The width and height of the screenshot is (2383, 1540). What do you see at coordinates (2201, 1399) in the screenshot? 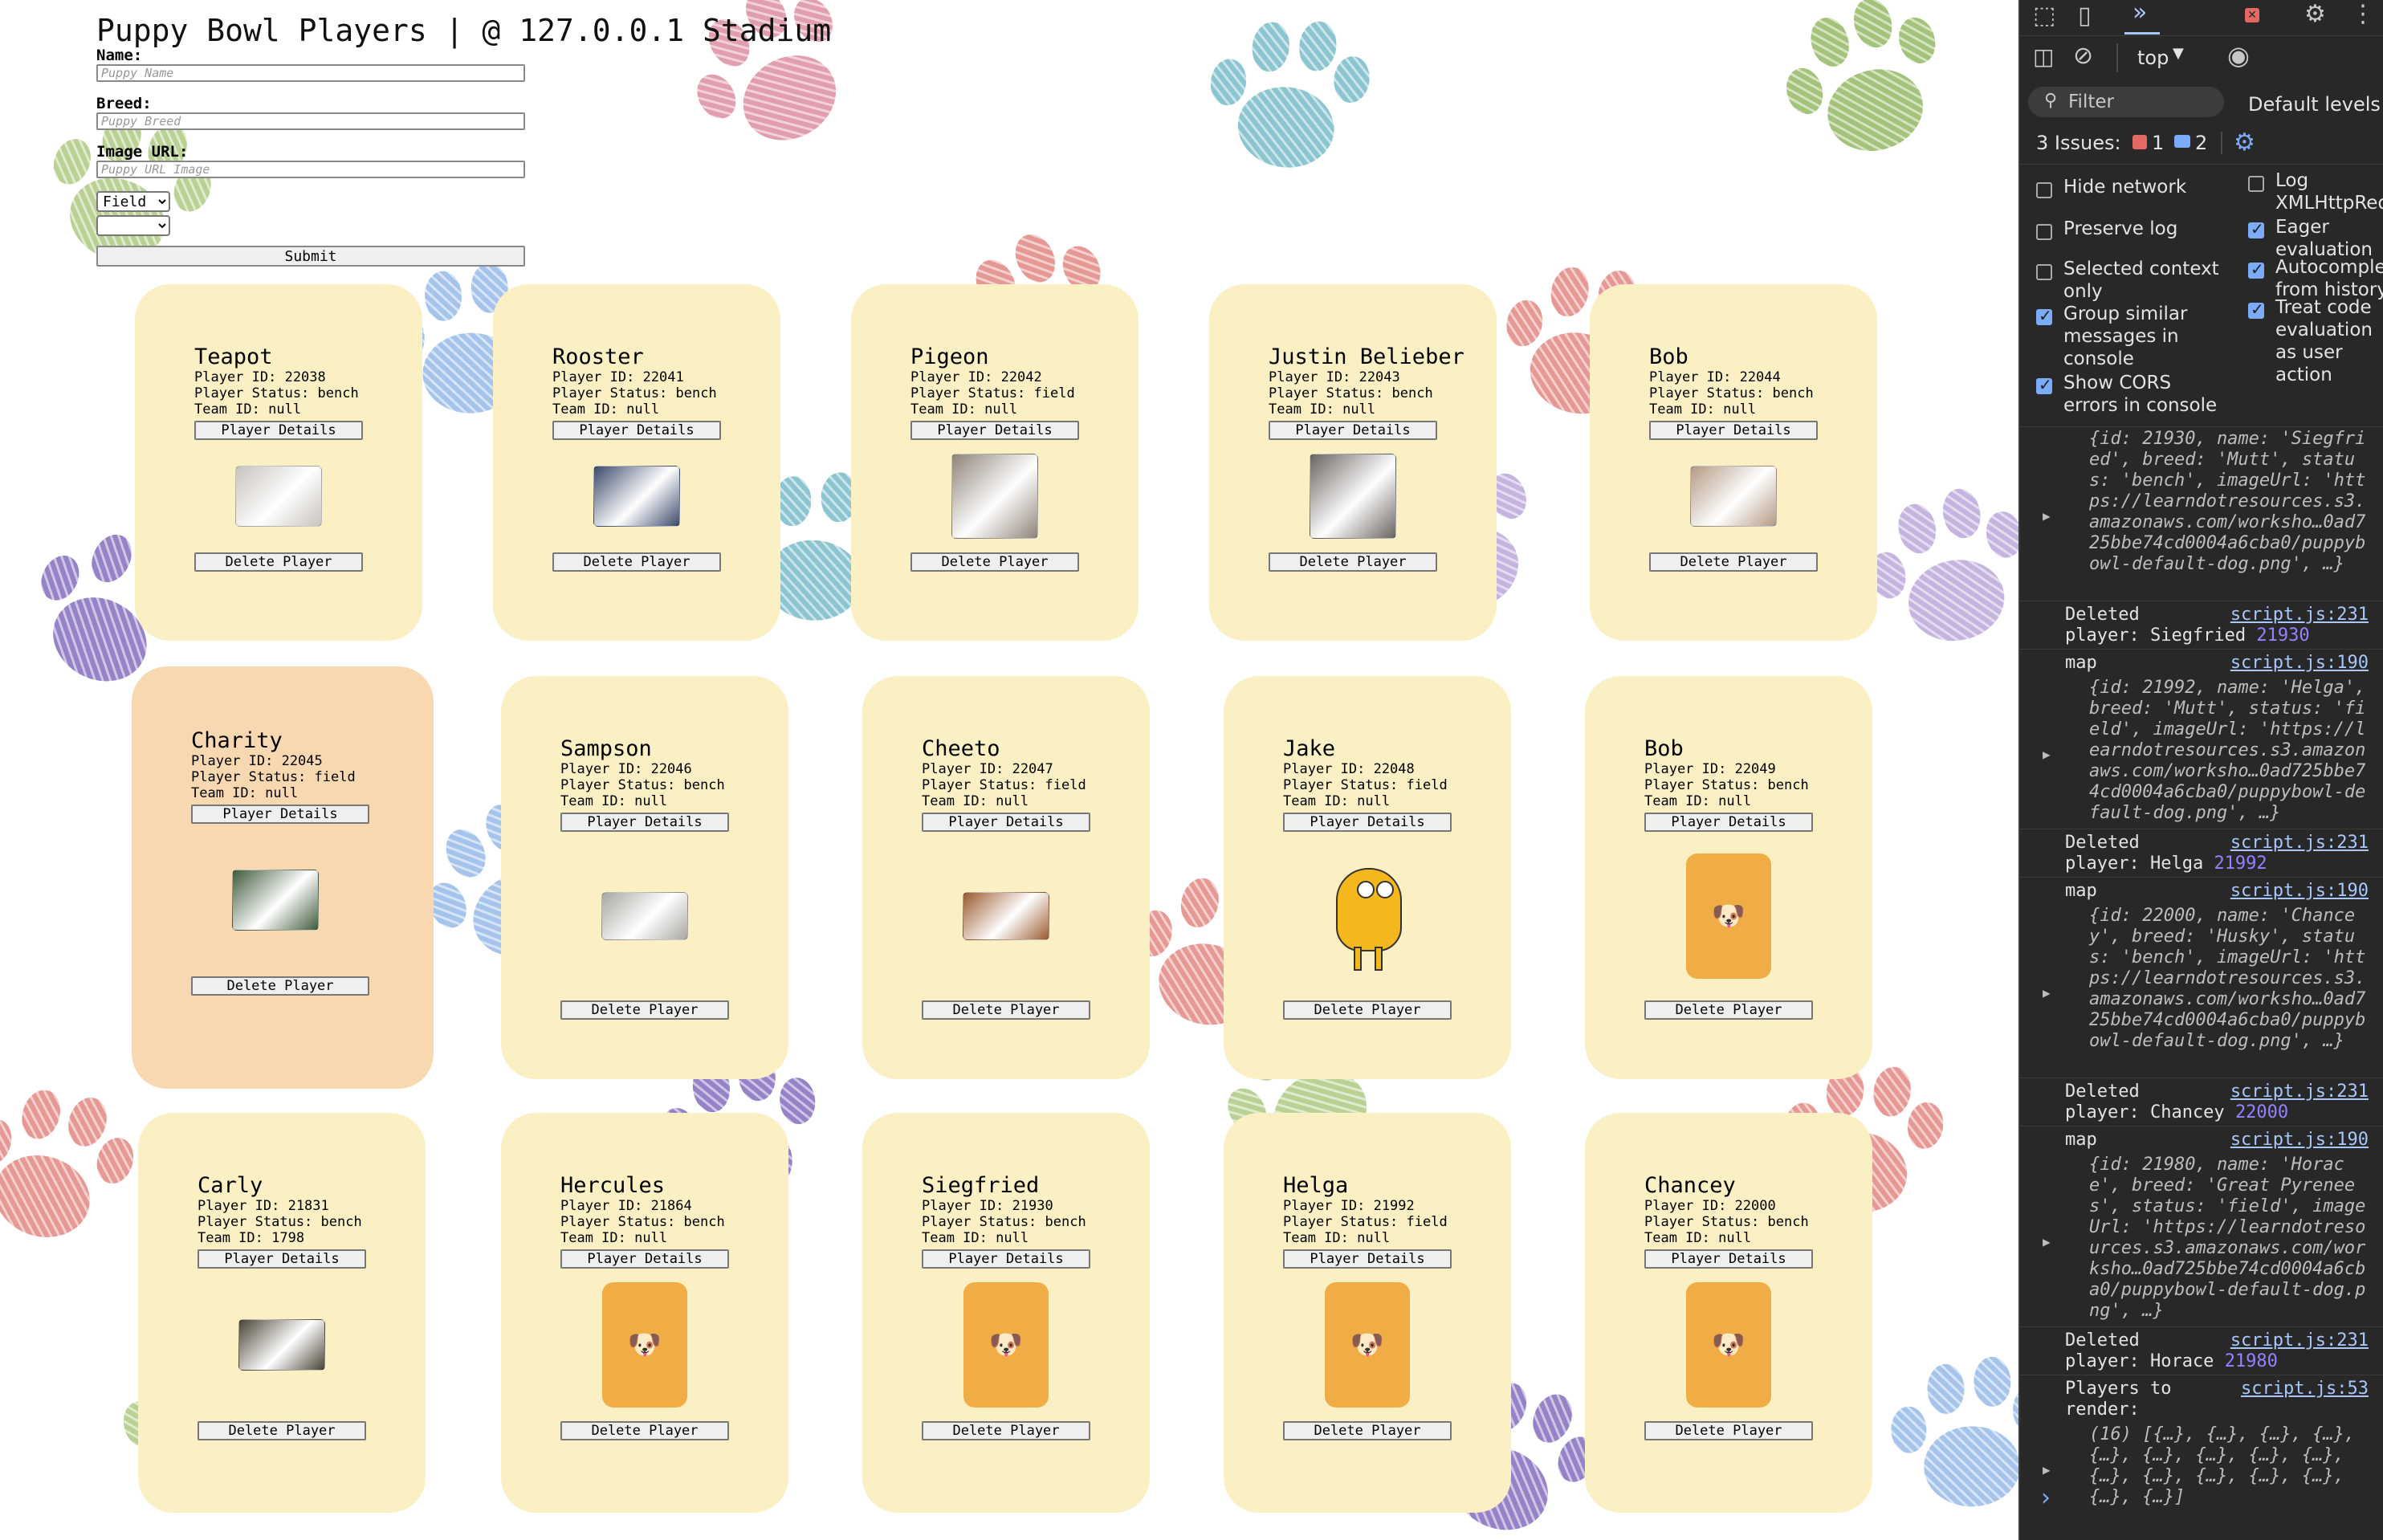
I see `console-log-entry: Players to render: script.js:53` at bounding box center [2201, 1399].